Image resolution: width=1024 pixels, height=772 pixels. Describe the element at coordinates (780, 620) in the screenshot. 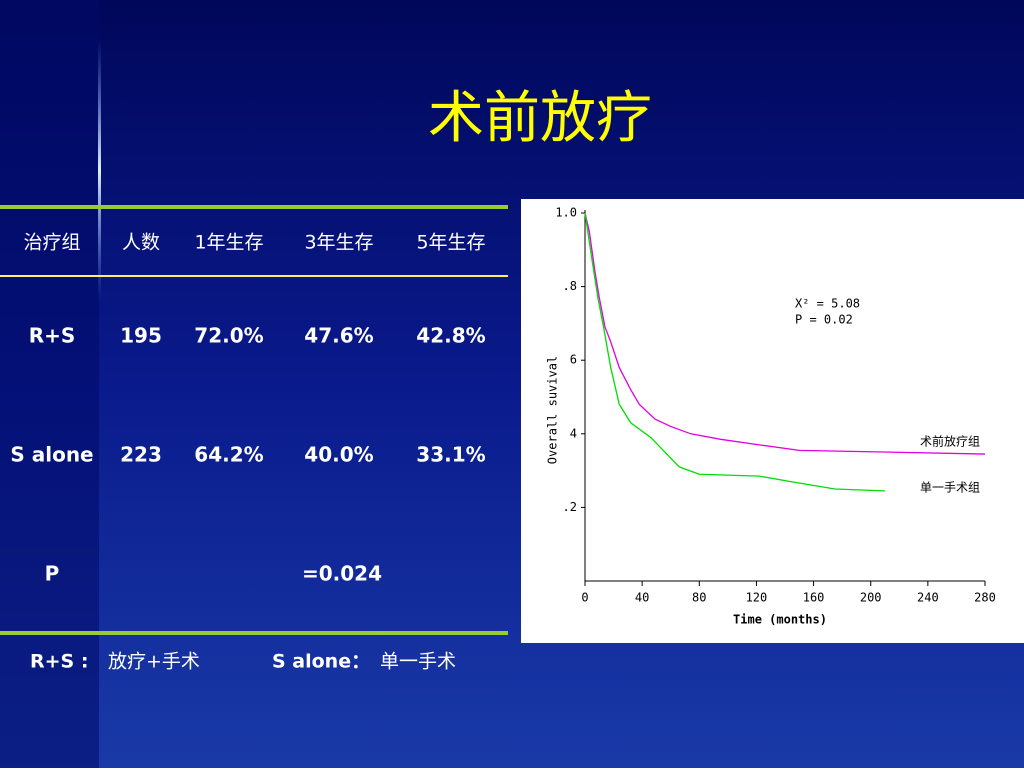

I see `x-axis-label: Time (months)` at that location.